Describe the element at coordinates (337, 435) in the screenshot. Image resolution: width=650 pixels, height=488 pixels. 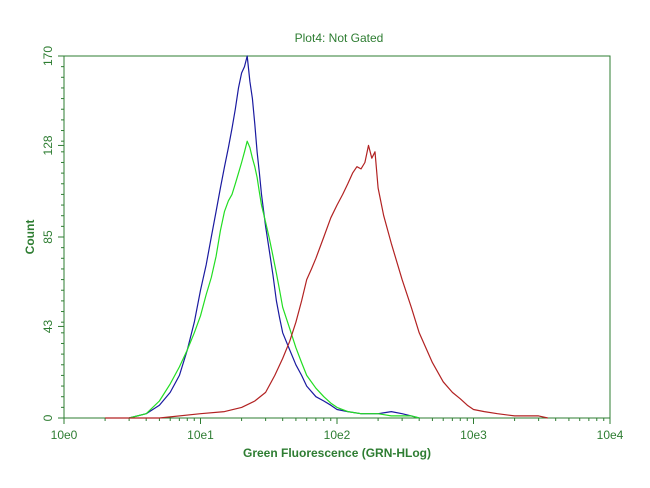
I see `x-tick-label: 10e2` at that location.